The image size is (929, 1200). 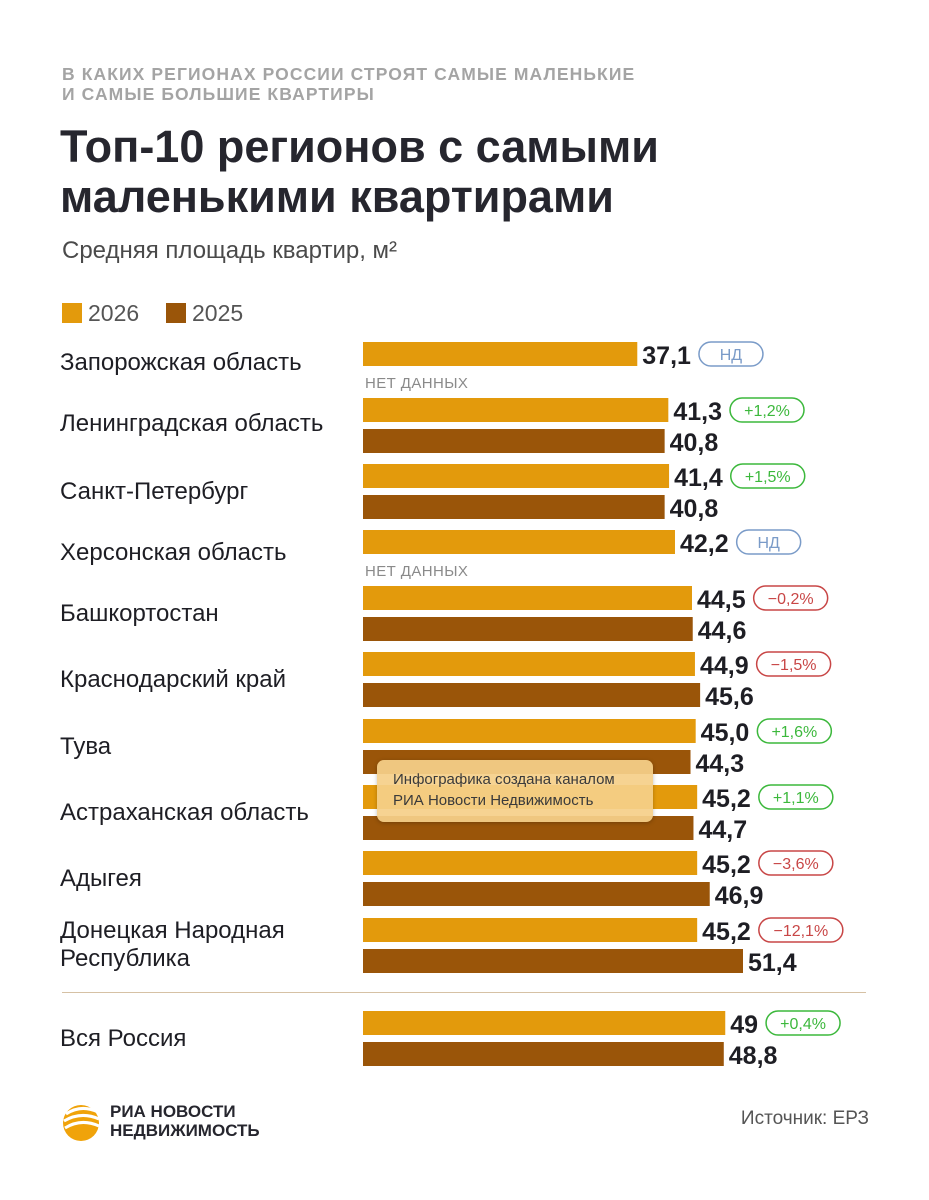 I want to click on value-label-2025: 44,3, so click(x=720, y=764).